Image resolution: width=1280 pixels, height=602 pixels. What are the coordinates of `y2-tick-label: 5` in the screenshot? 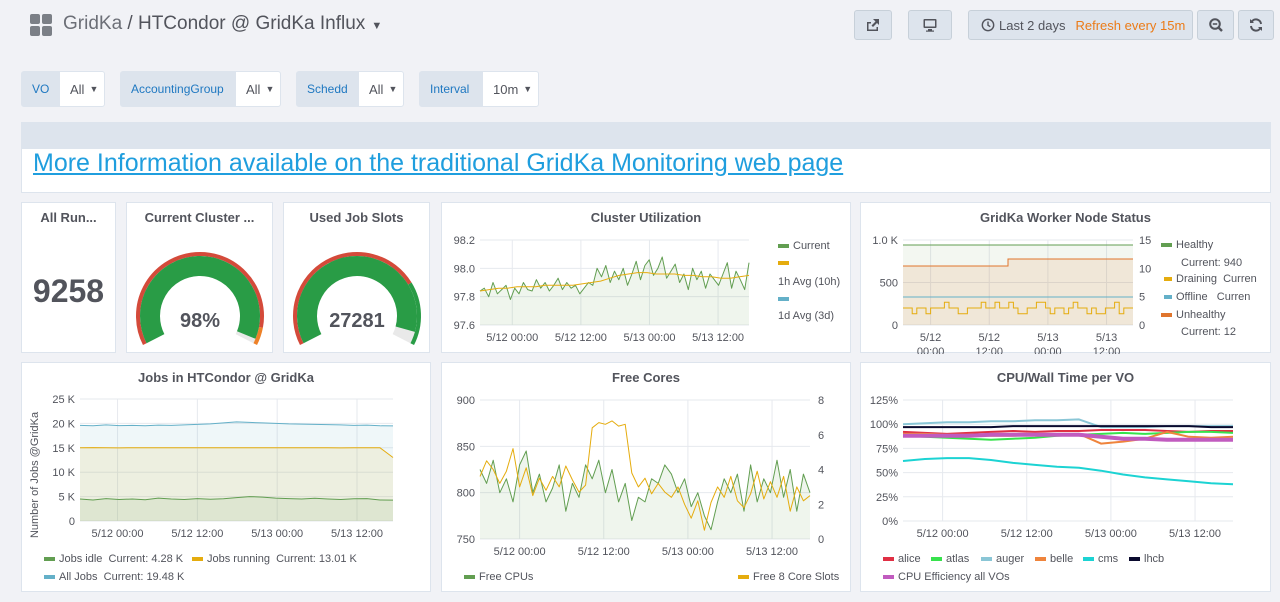 It's located at (1142, 298).